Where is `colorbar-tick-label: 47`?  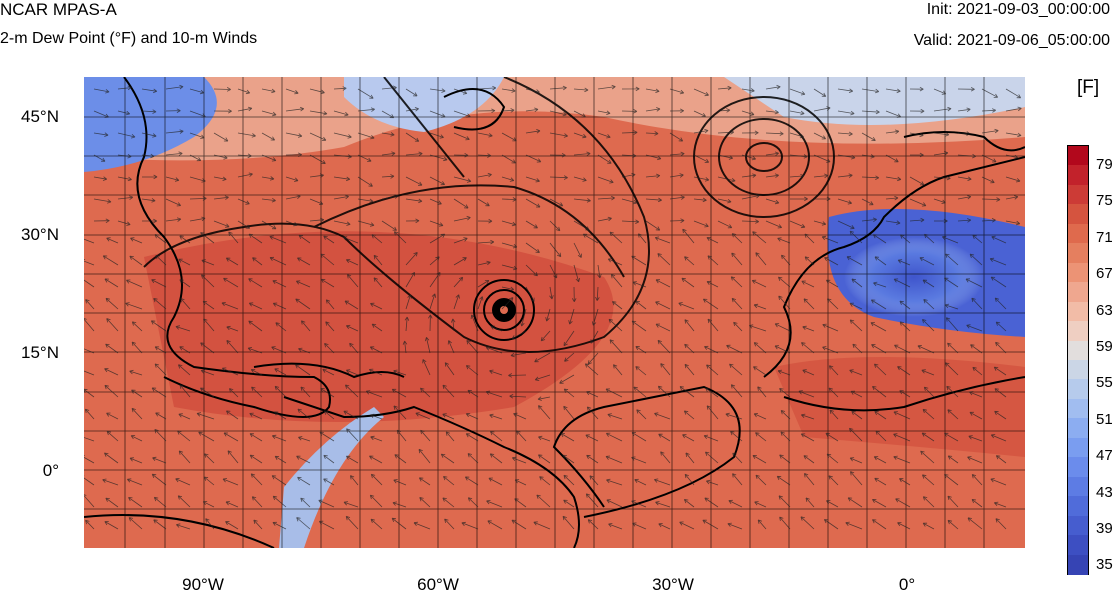 colorbar-tick-label: 47 is located at coordinates (1104, 456).